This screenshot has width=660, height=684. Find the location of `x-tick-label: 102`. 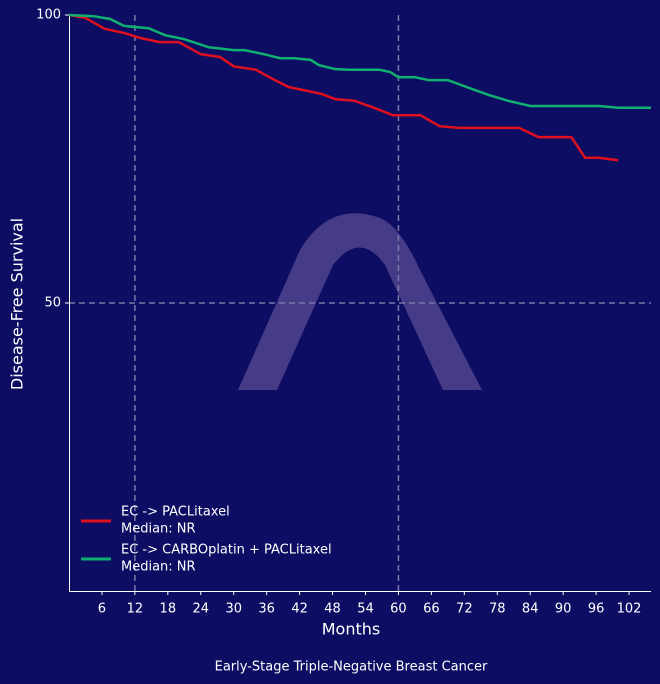

x-tick-label: 102 is located at coordinates (629, 609).